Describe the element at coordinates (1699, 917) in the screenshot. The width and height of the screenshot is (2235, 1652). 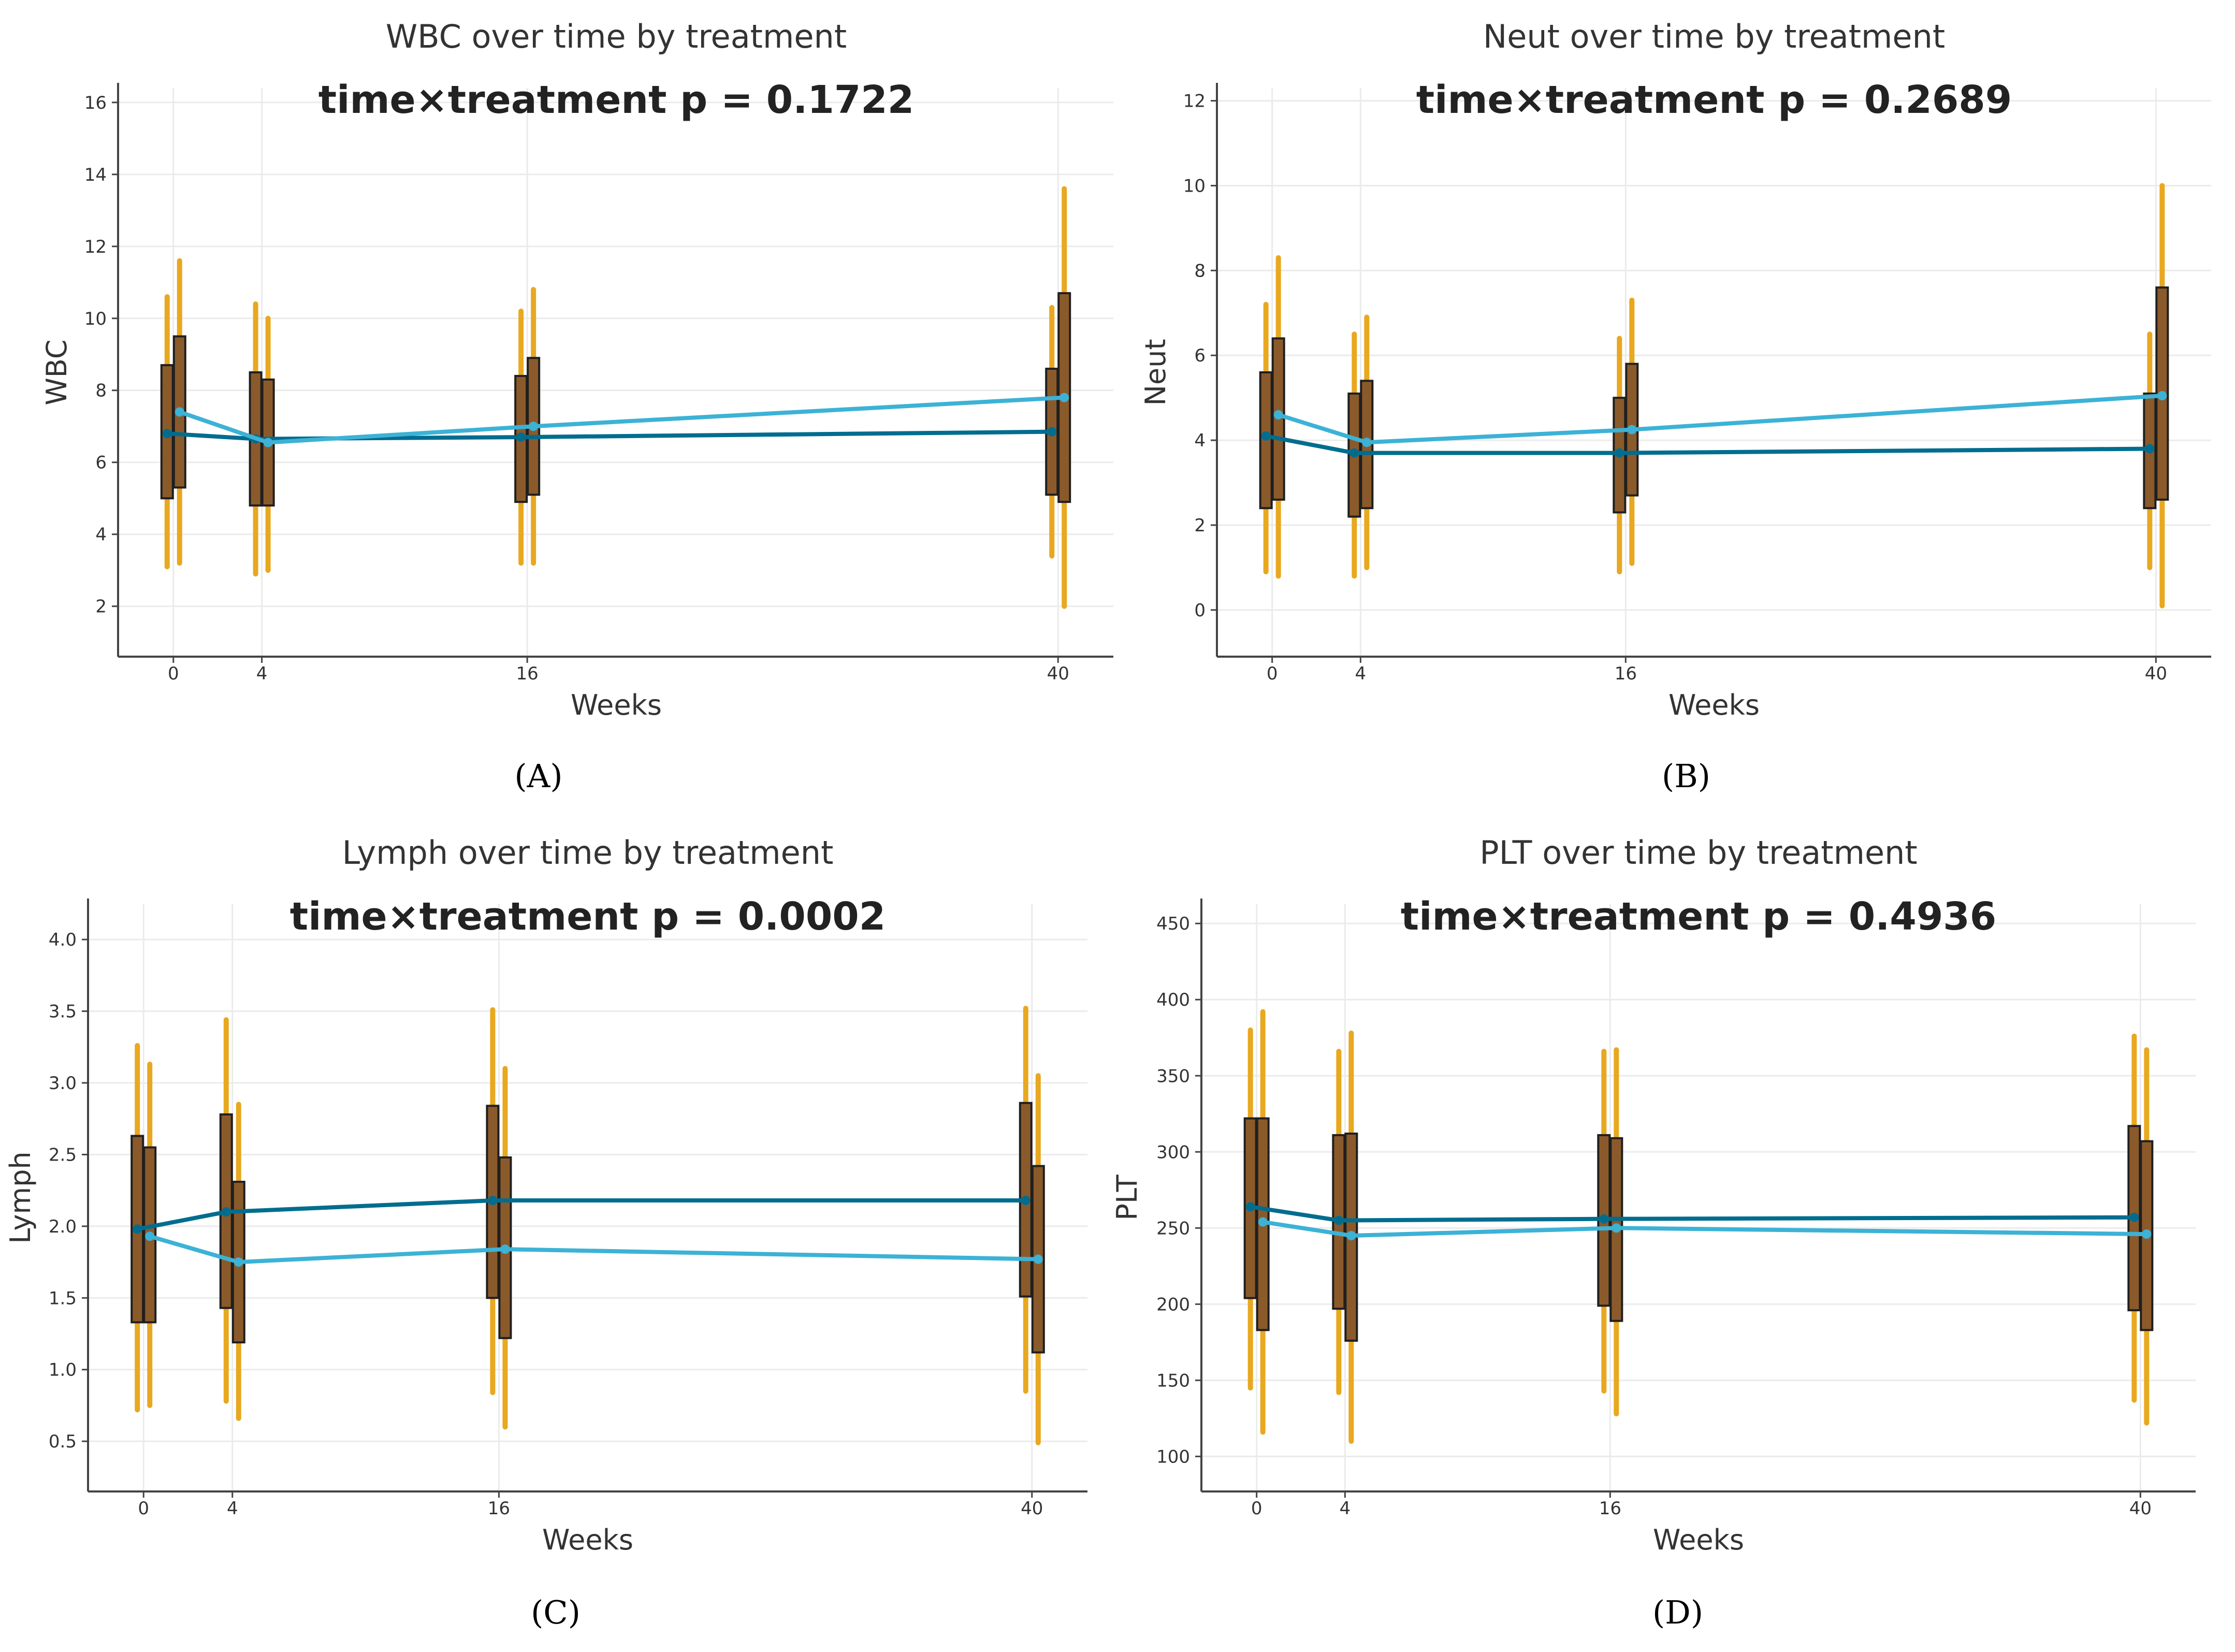
I see `p-value-annotation: time×treatment p = 0.4936` at that location.